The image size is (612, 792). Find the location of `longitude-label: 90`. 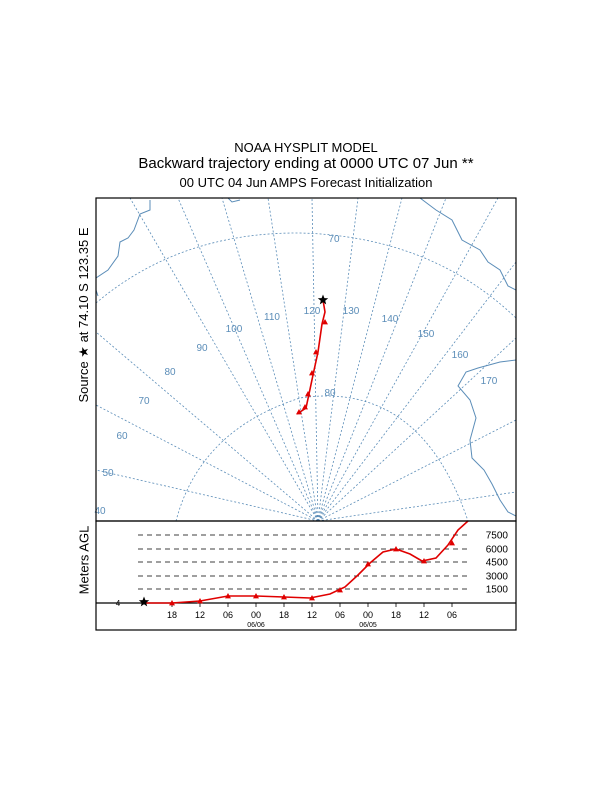

longitude-label: 90 is located at coordinates (202, 348).